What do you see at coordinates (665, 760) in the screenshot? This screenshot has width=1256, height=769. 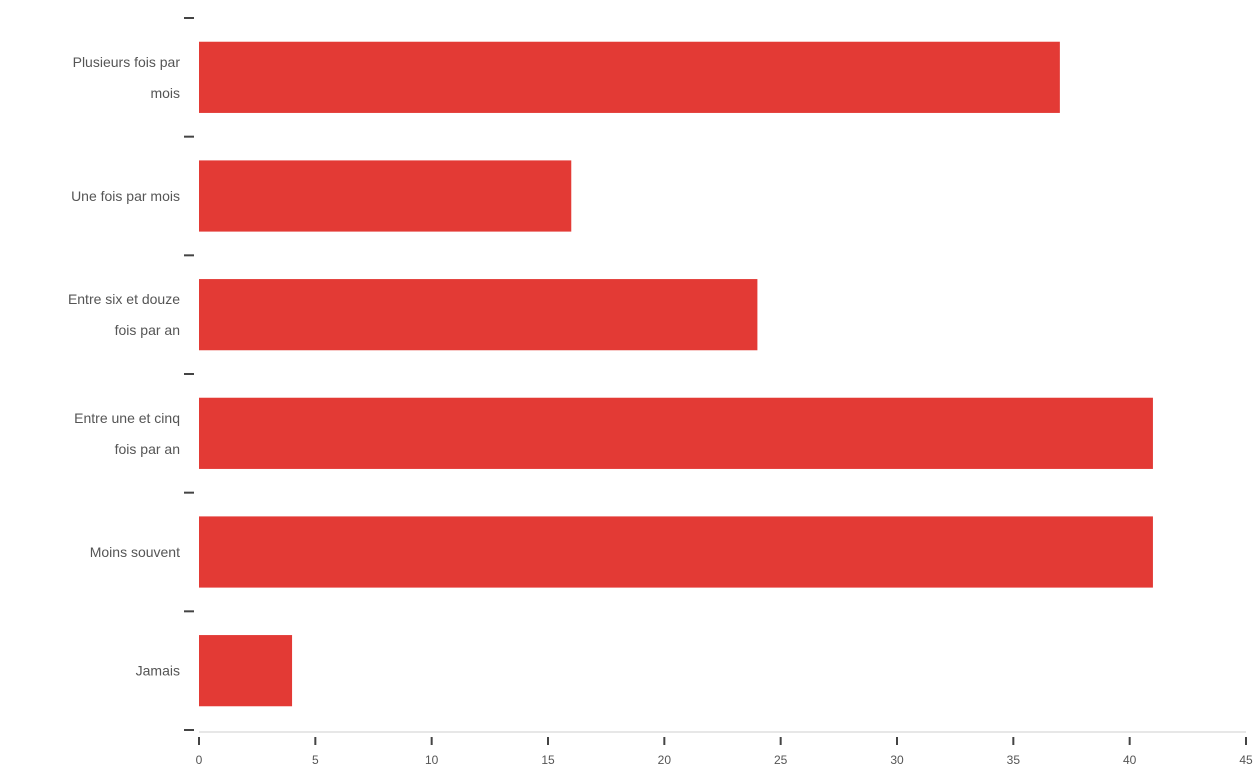 I see `x-tick-label: 20` at bounding box center [665, 760].